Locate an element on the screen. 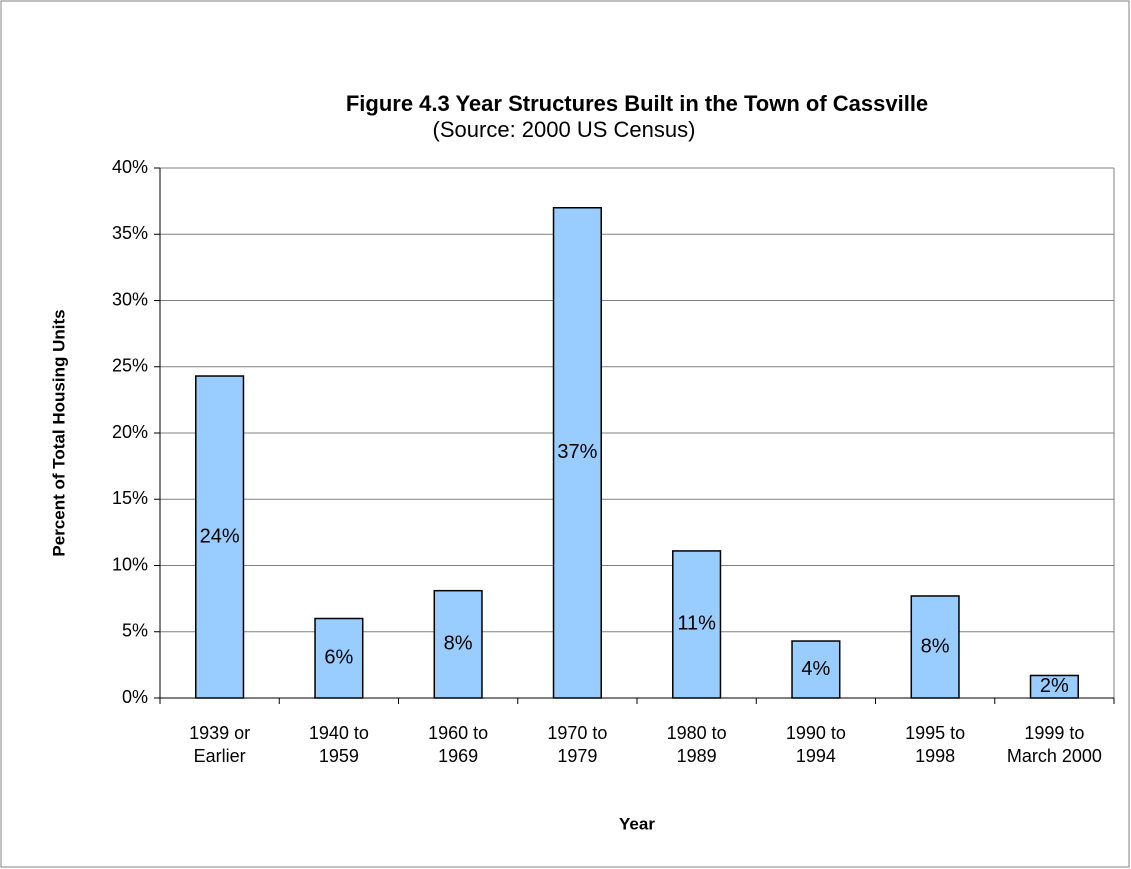  x-axis-label: Year is located at coordinates (637, 823).